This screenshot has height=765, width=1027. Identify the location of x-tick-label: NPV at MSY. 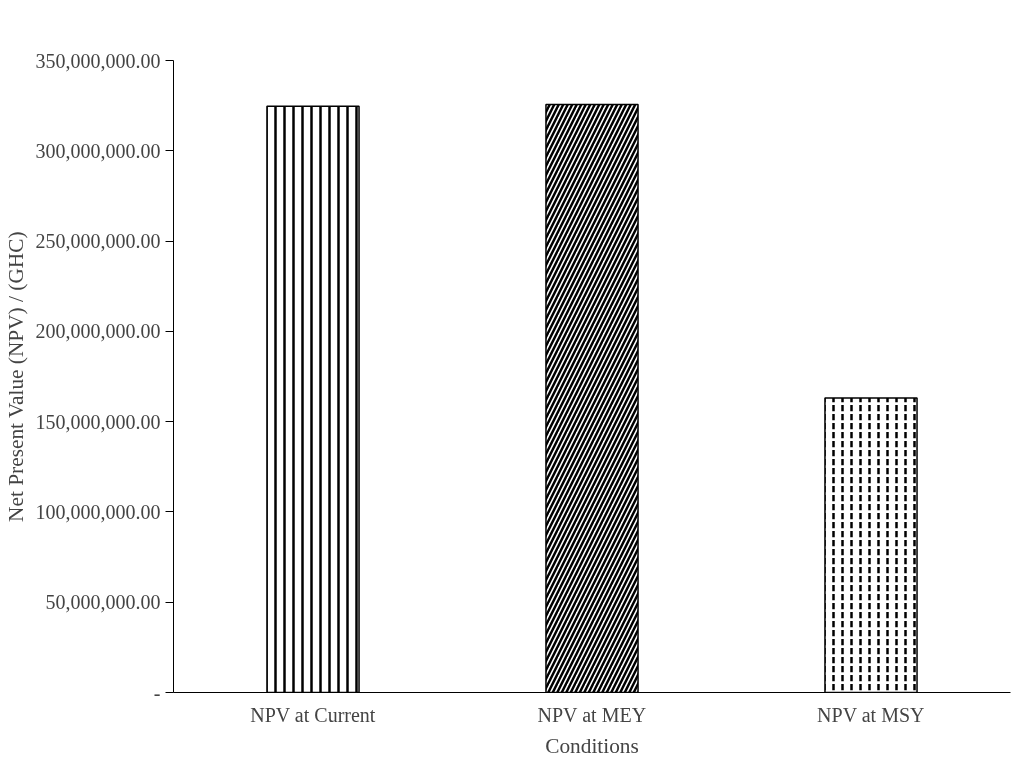
(871, 714).